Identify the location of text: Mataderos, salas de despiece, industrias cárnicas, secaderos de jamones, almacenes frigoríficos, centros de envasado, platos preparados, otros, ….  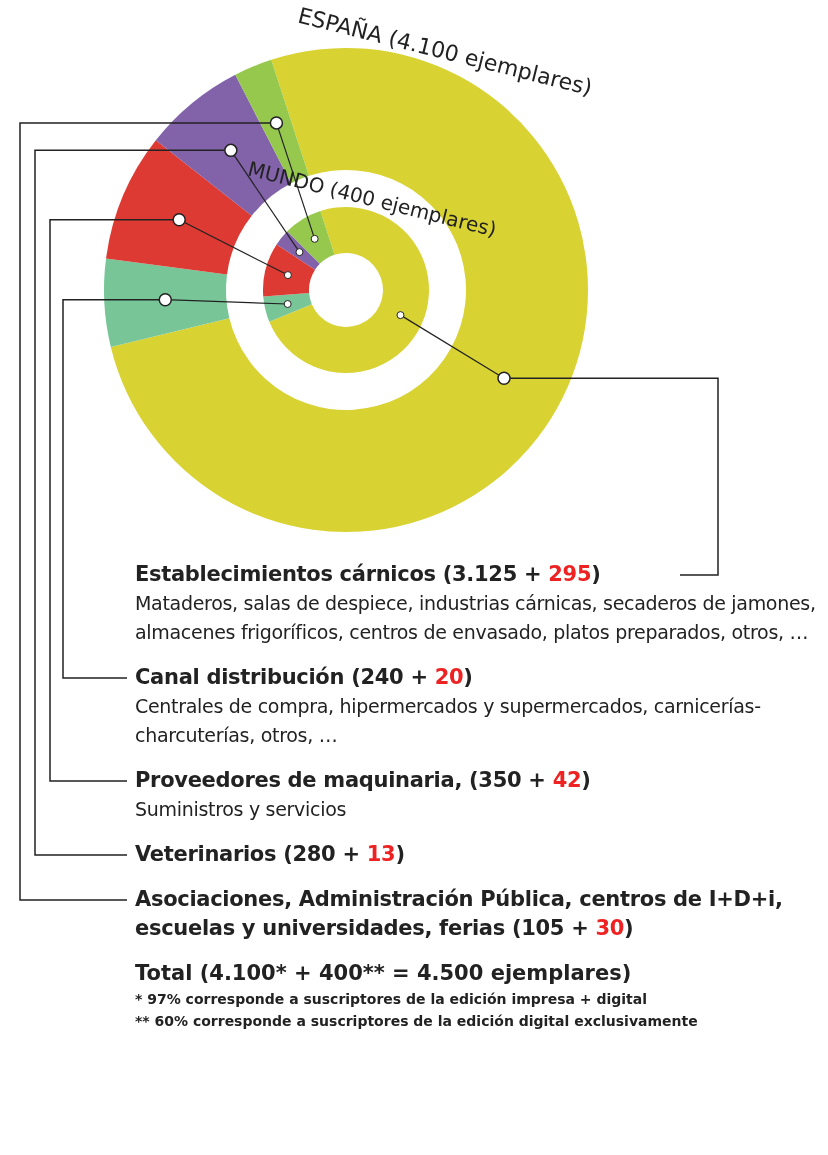
(475, 617).